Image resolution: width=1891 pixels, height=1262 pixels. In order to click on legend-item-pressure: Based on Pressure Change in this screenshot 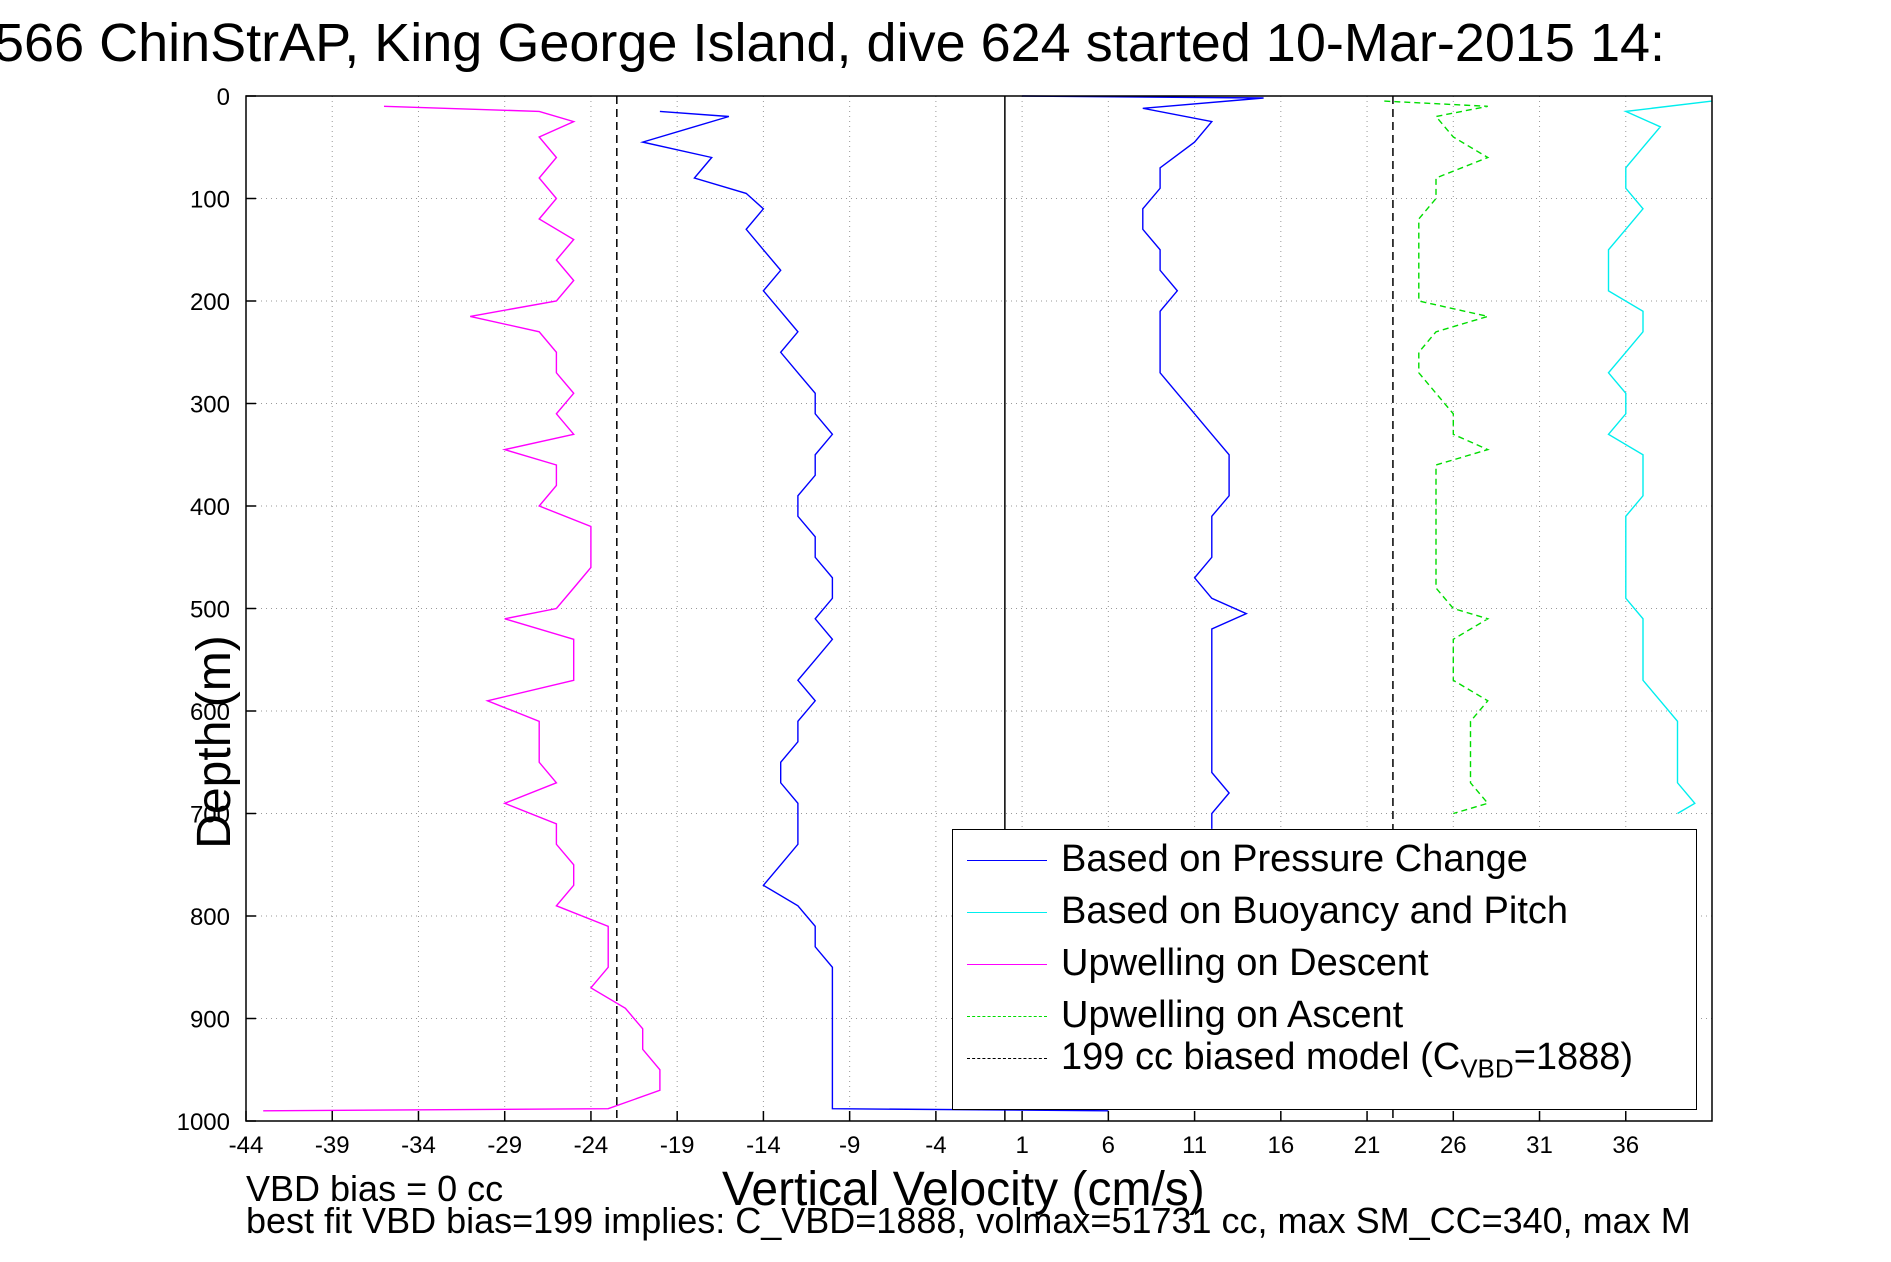, I will do `click(1324, 860)`.